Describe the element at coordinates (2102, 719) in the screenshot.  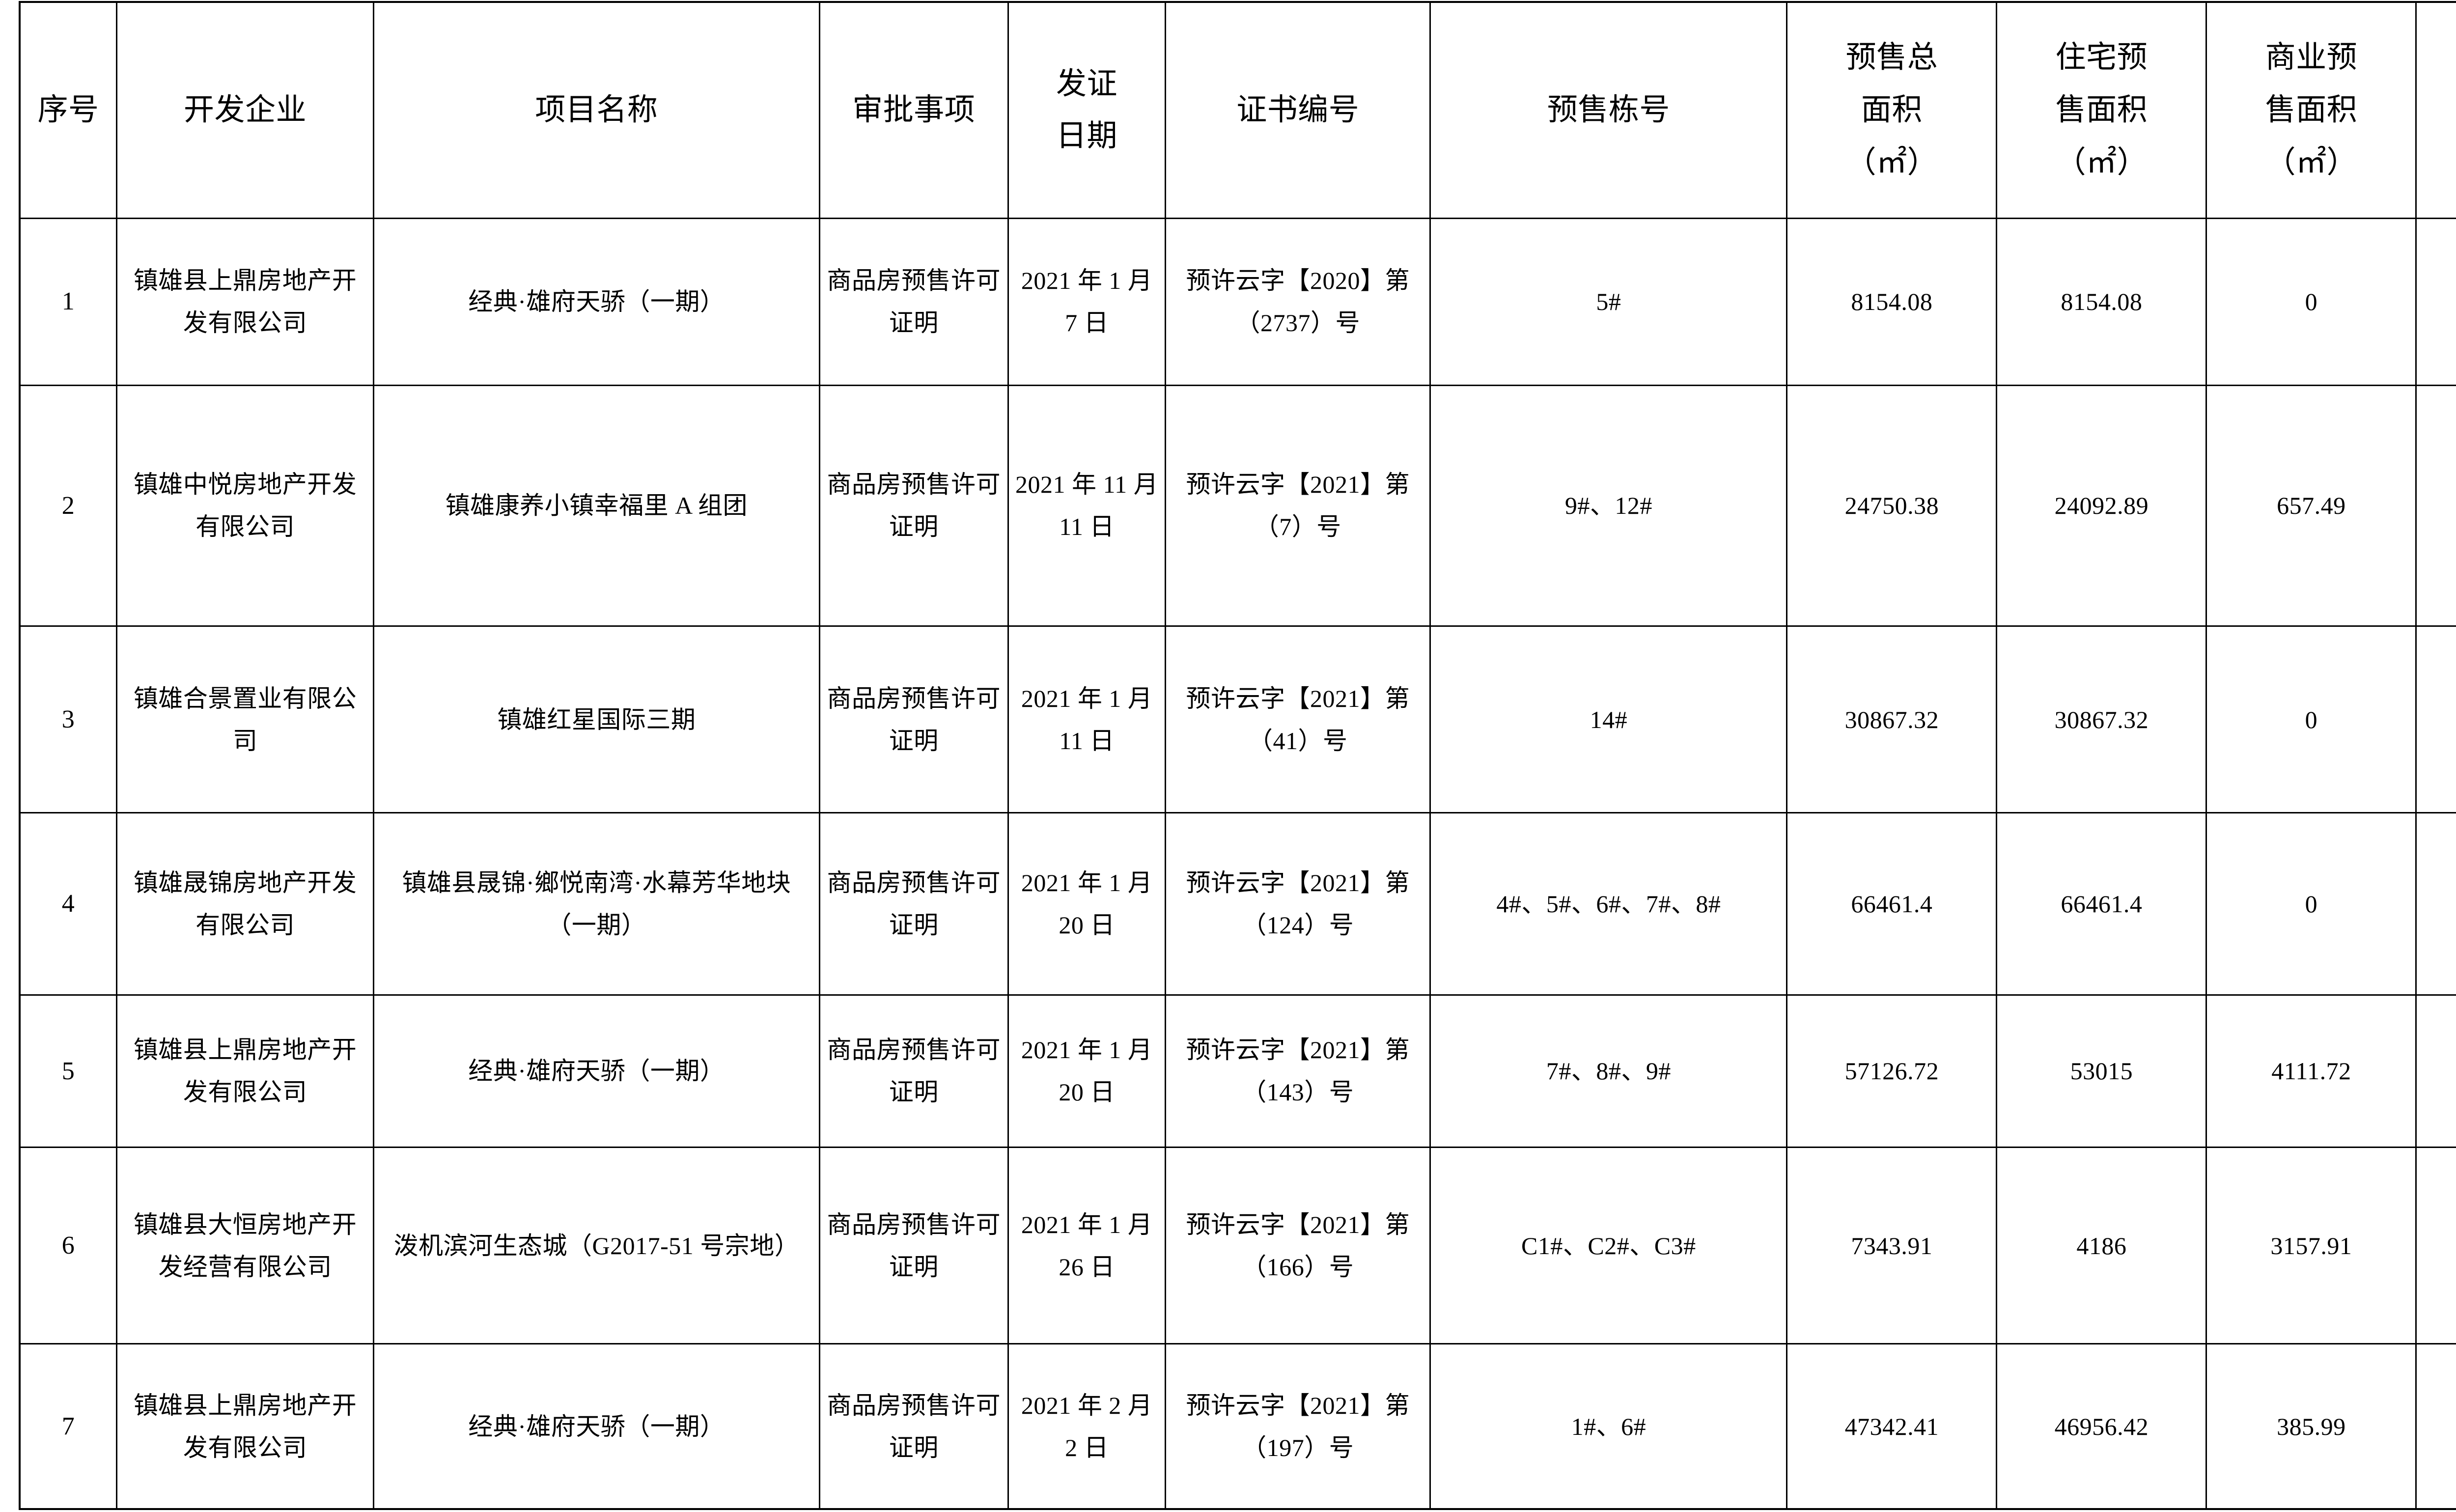
I see `cell-residential-area: 30867.32` at that location.